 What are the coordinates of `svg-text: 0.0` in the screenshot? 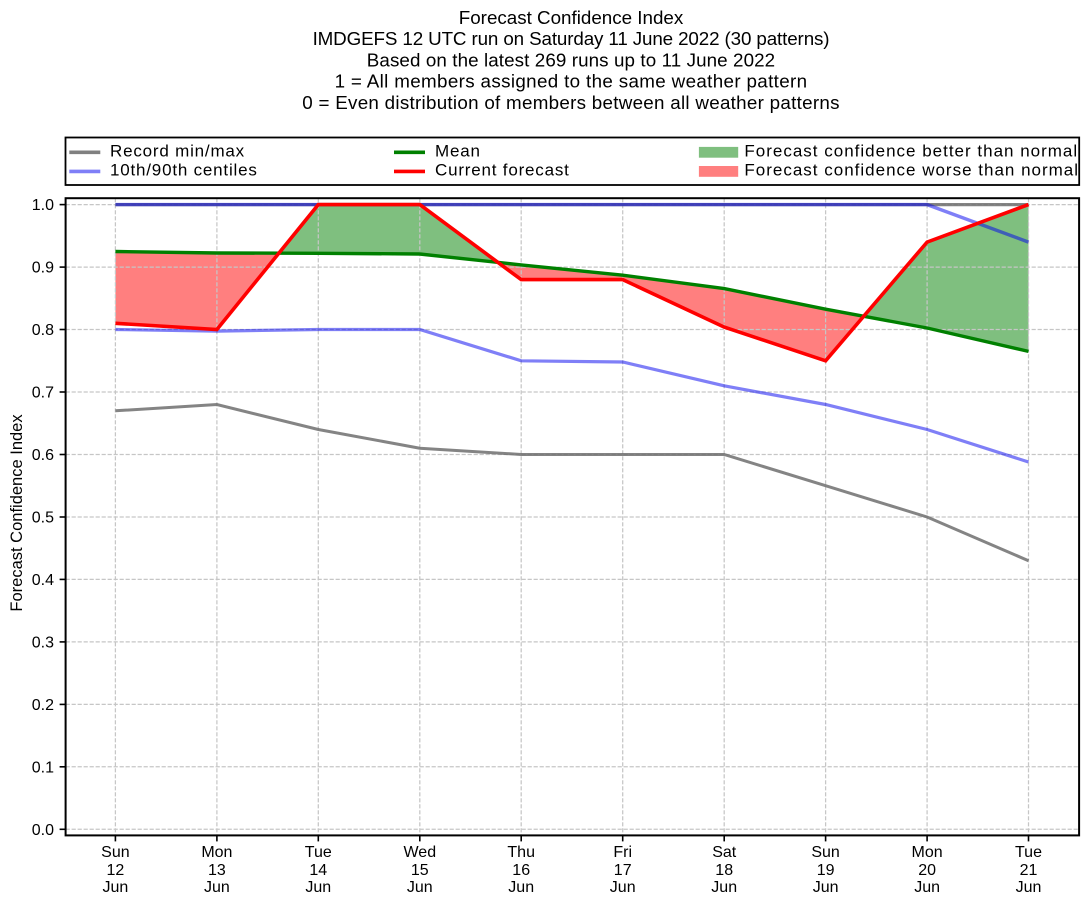 It's located at (43, 830).